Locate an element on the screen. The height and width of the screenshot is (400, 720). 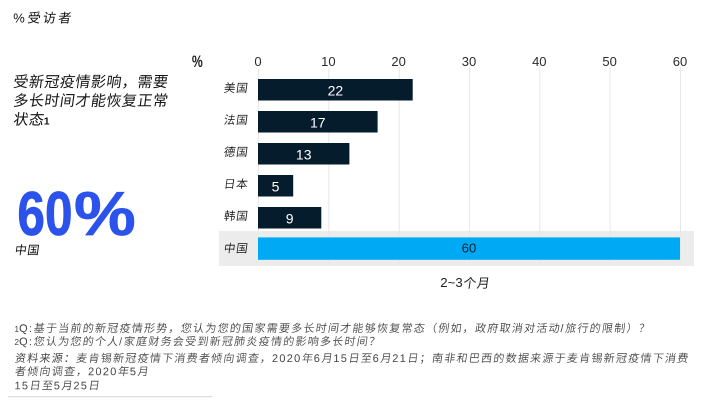
svg-text: 20 is located at coordinates (398, 61).